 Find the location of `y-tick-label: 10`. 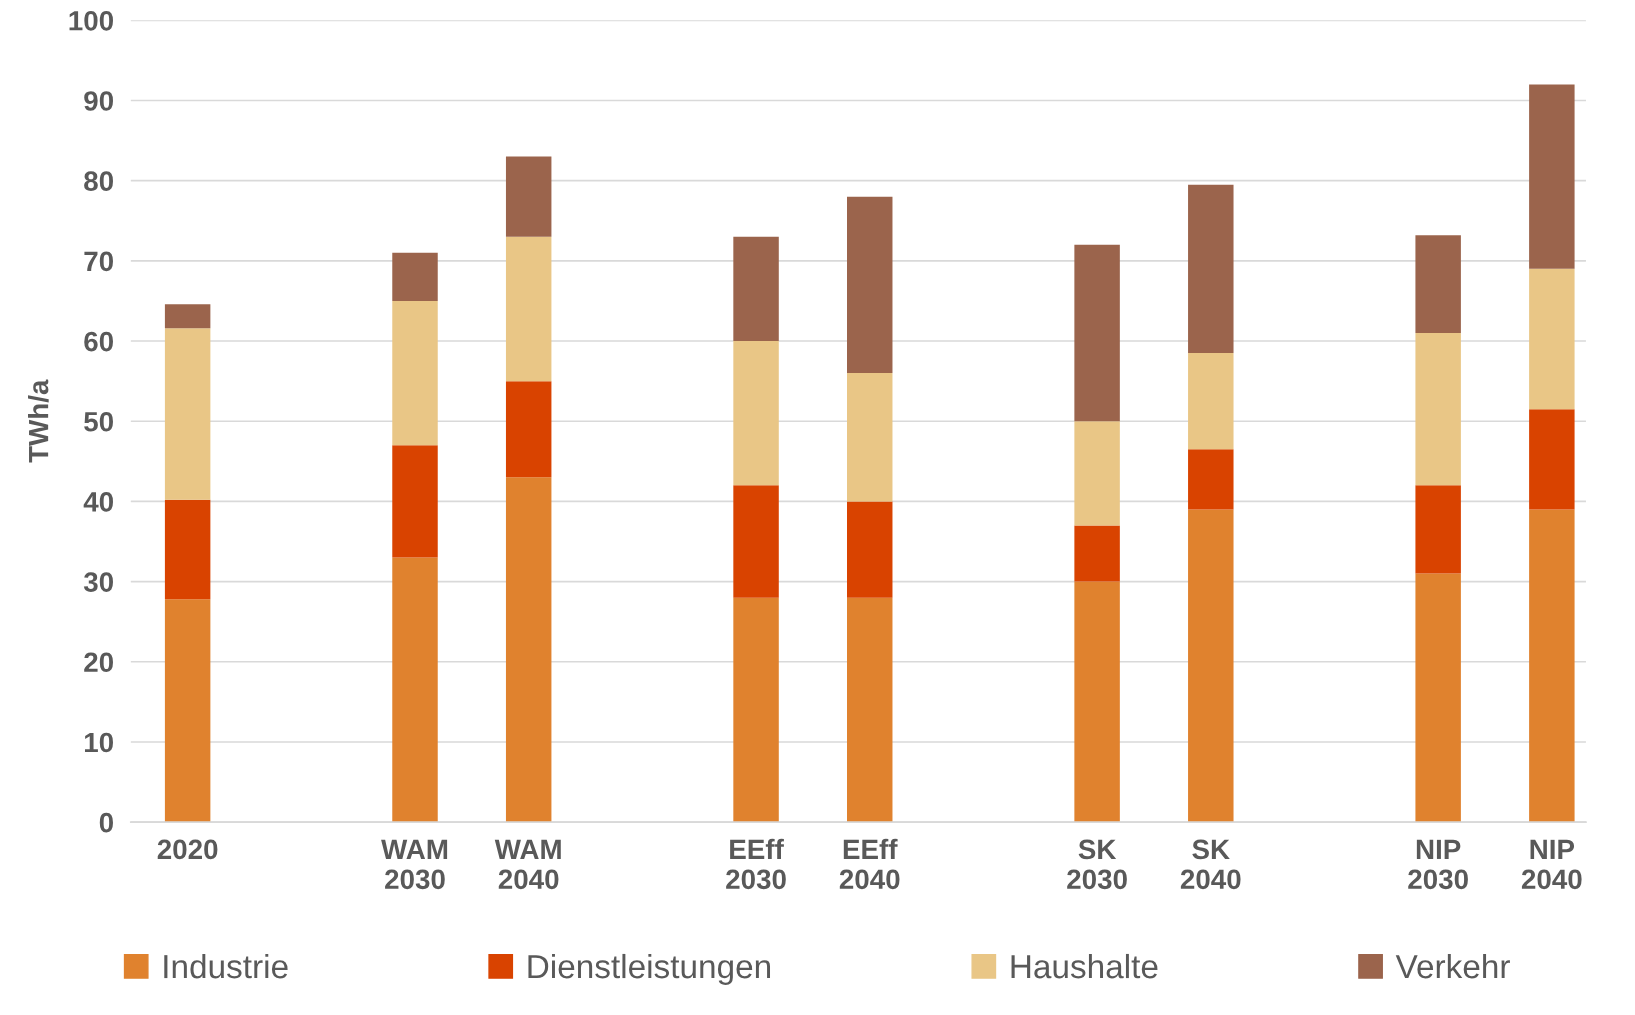

y-tick-label: 10 is located at coordinates (98, 742).